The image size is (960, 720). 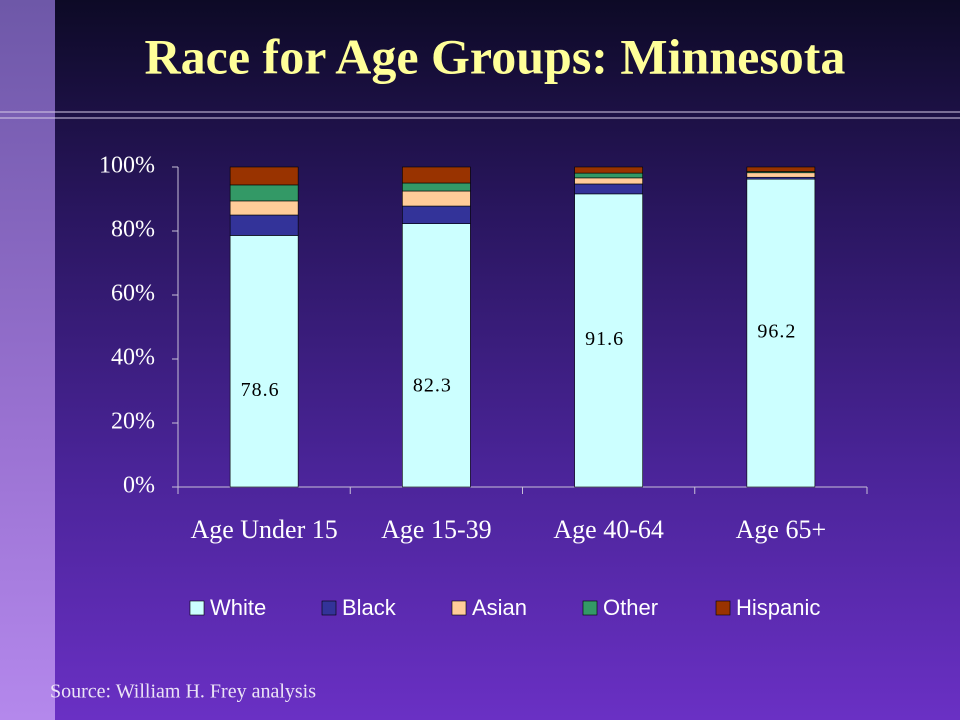 What do you see at coordinates (778, 607) in the screenshot?
I see `legend-label: Hispanic` at bounding box center [778, 607].